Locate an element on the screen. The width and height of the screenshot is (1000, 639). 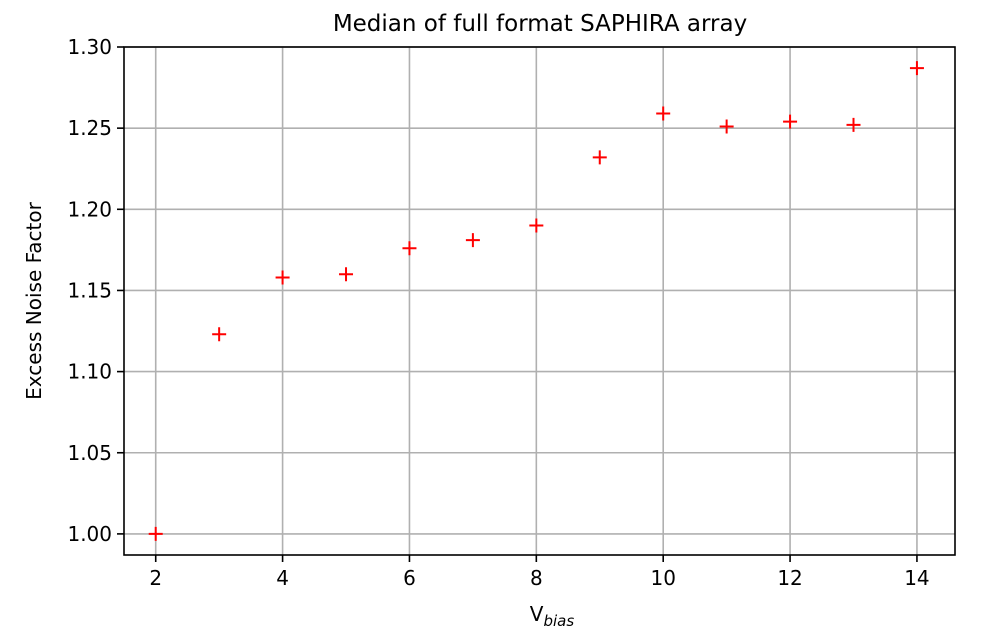
x-tick-label: 2 is located at coordinates (155, 578).